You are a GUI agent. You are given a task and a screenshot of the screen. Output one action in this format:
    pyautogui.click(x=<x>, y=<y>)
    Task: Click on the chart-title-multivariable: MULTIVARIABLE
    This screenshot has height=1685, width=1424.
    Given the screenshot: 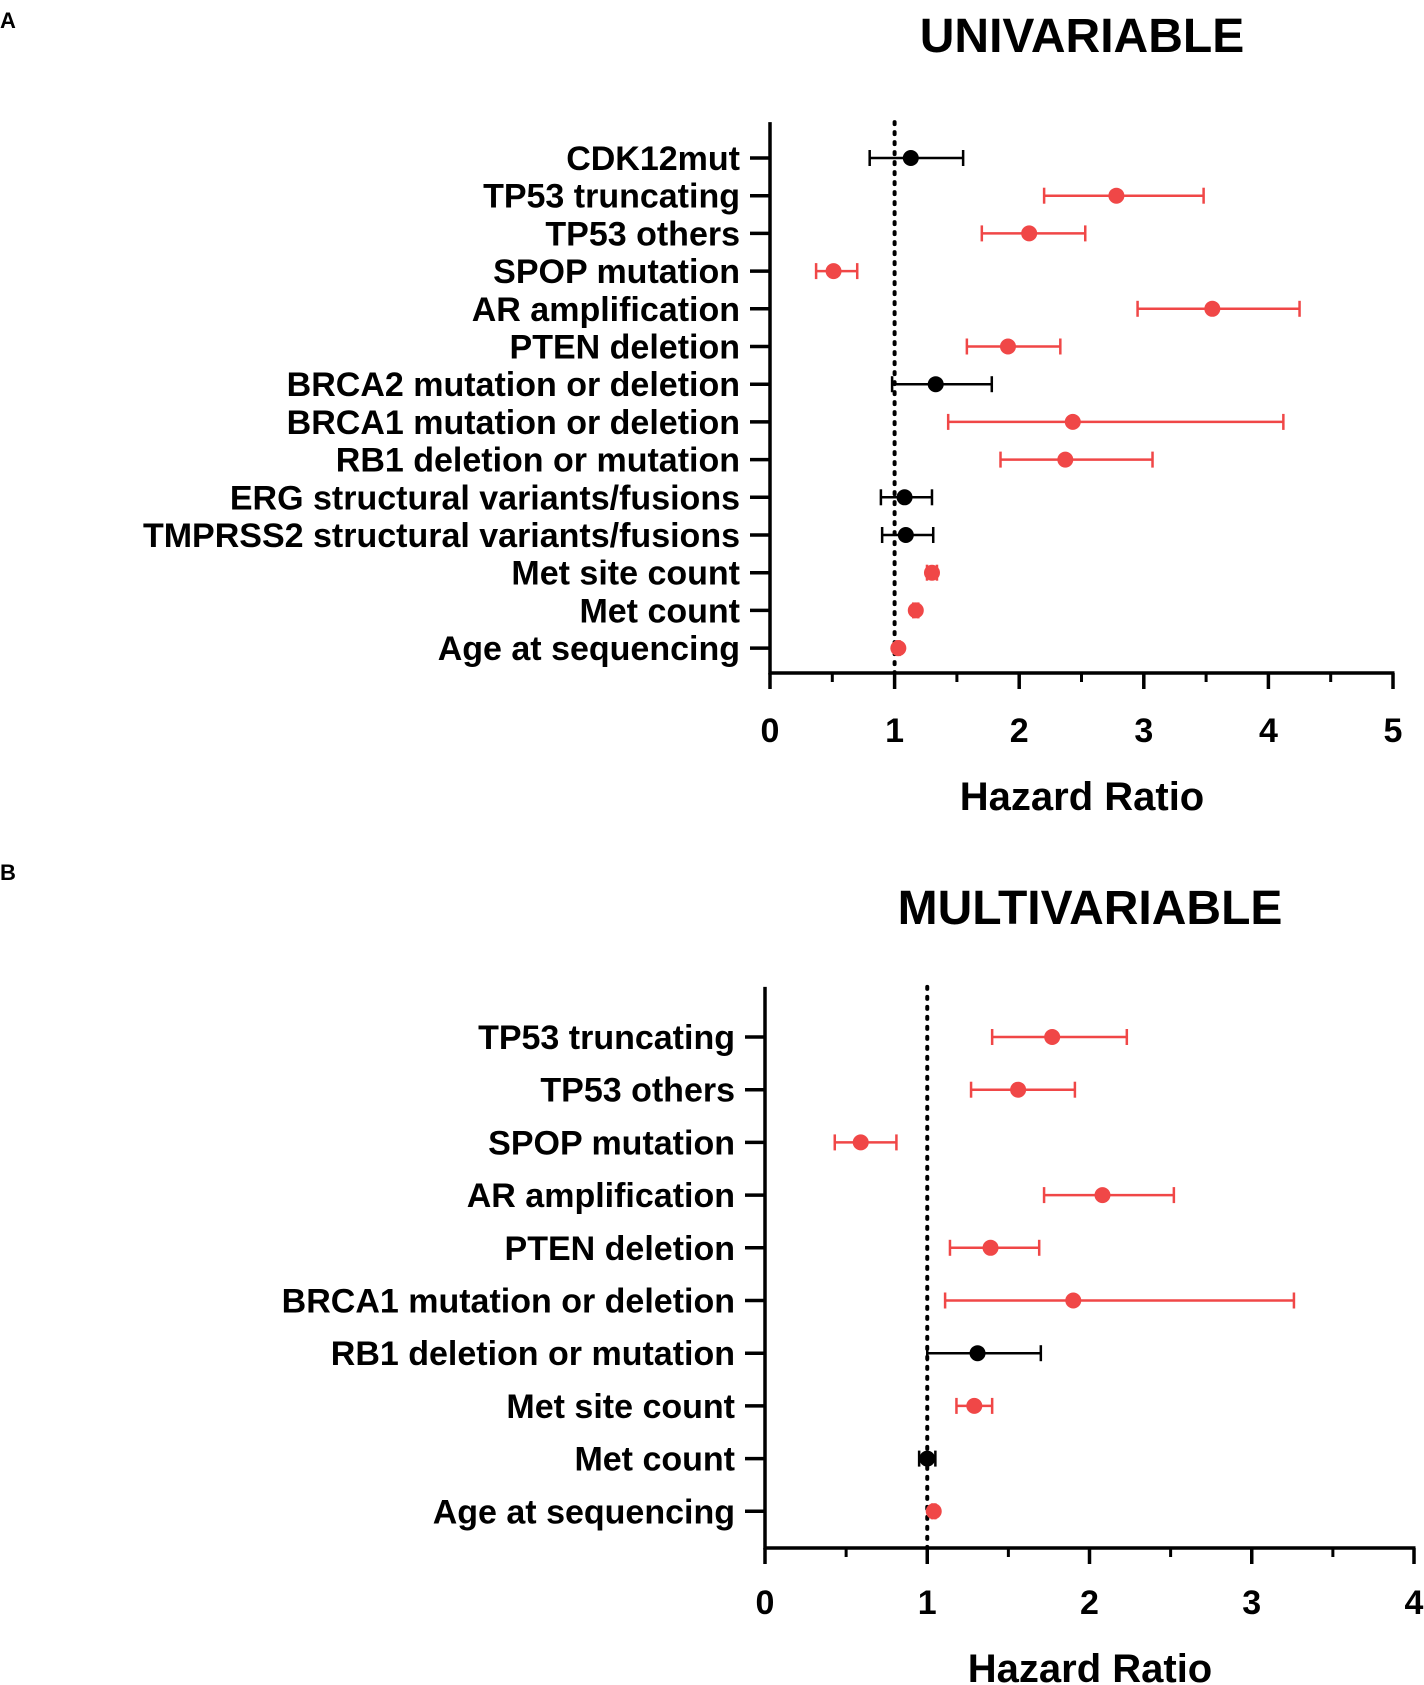 What is the action you would take?
    pyautogui.click(x=1090, y=908)
    